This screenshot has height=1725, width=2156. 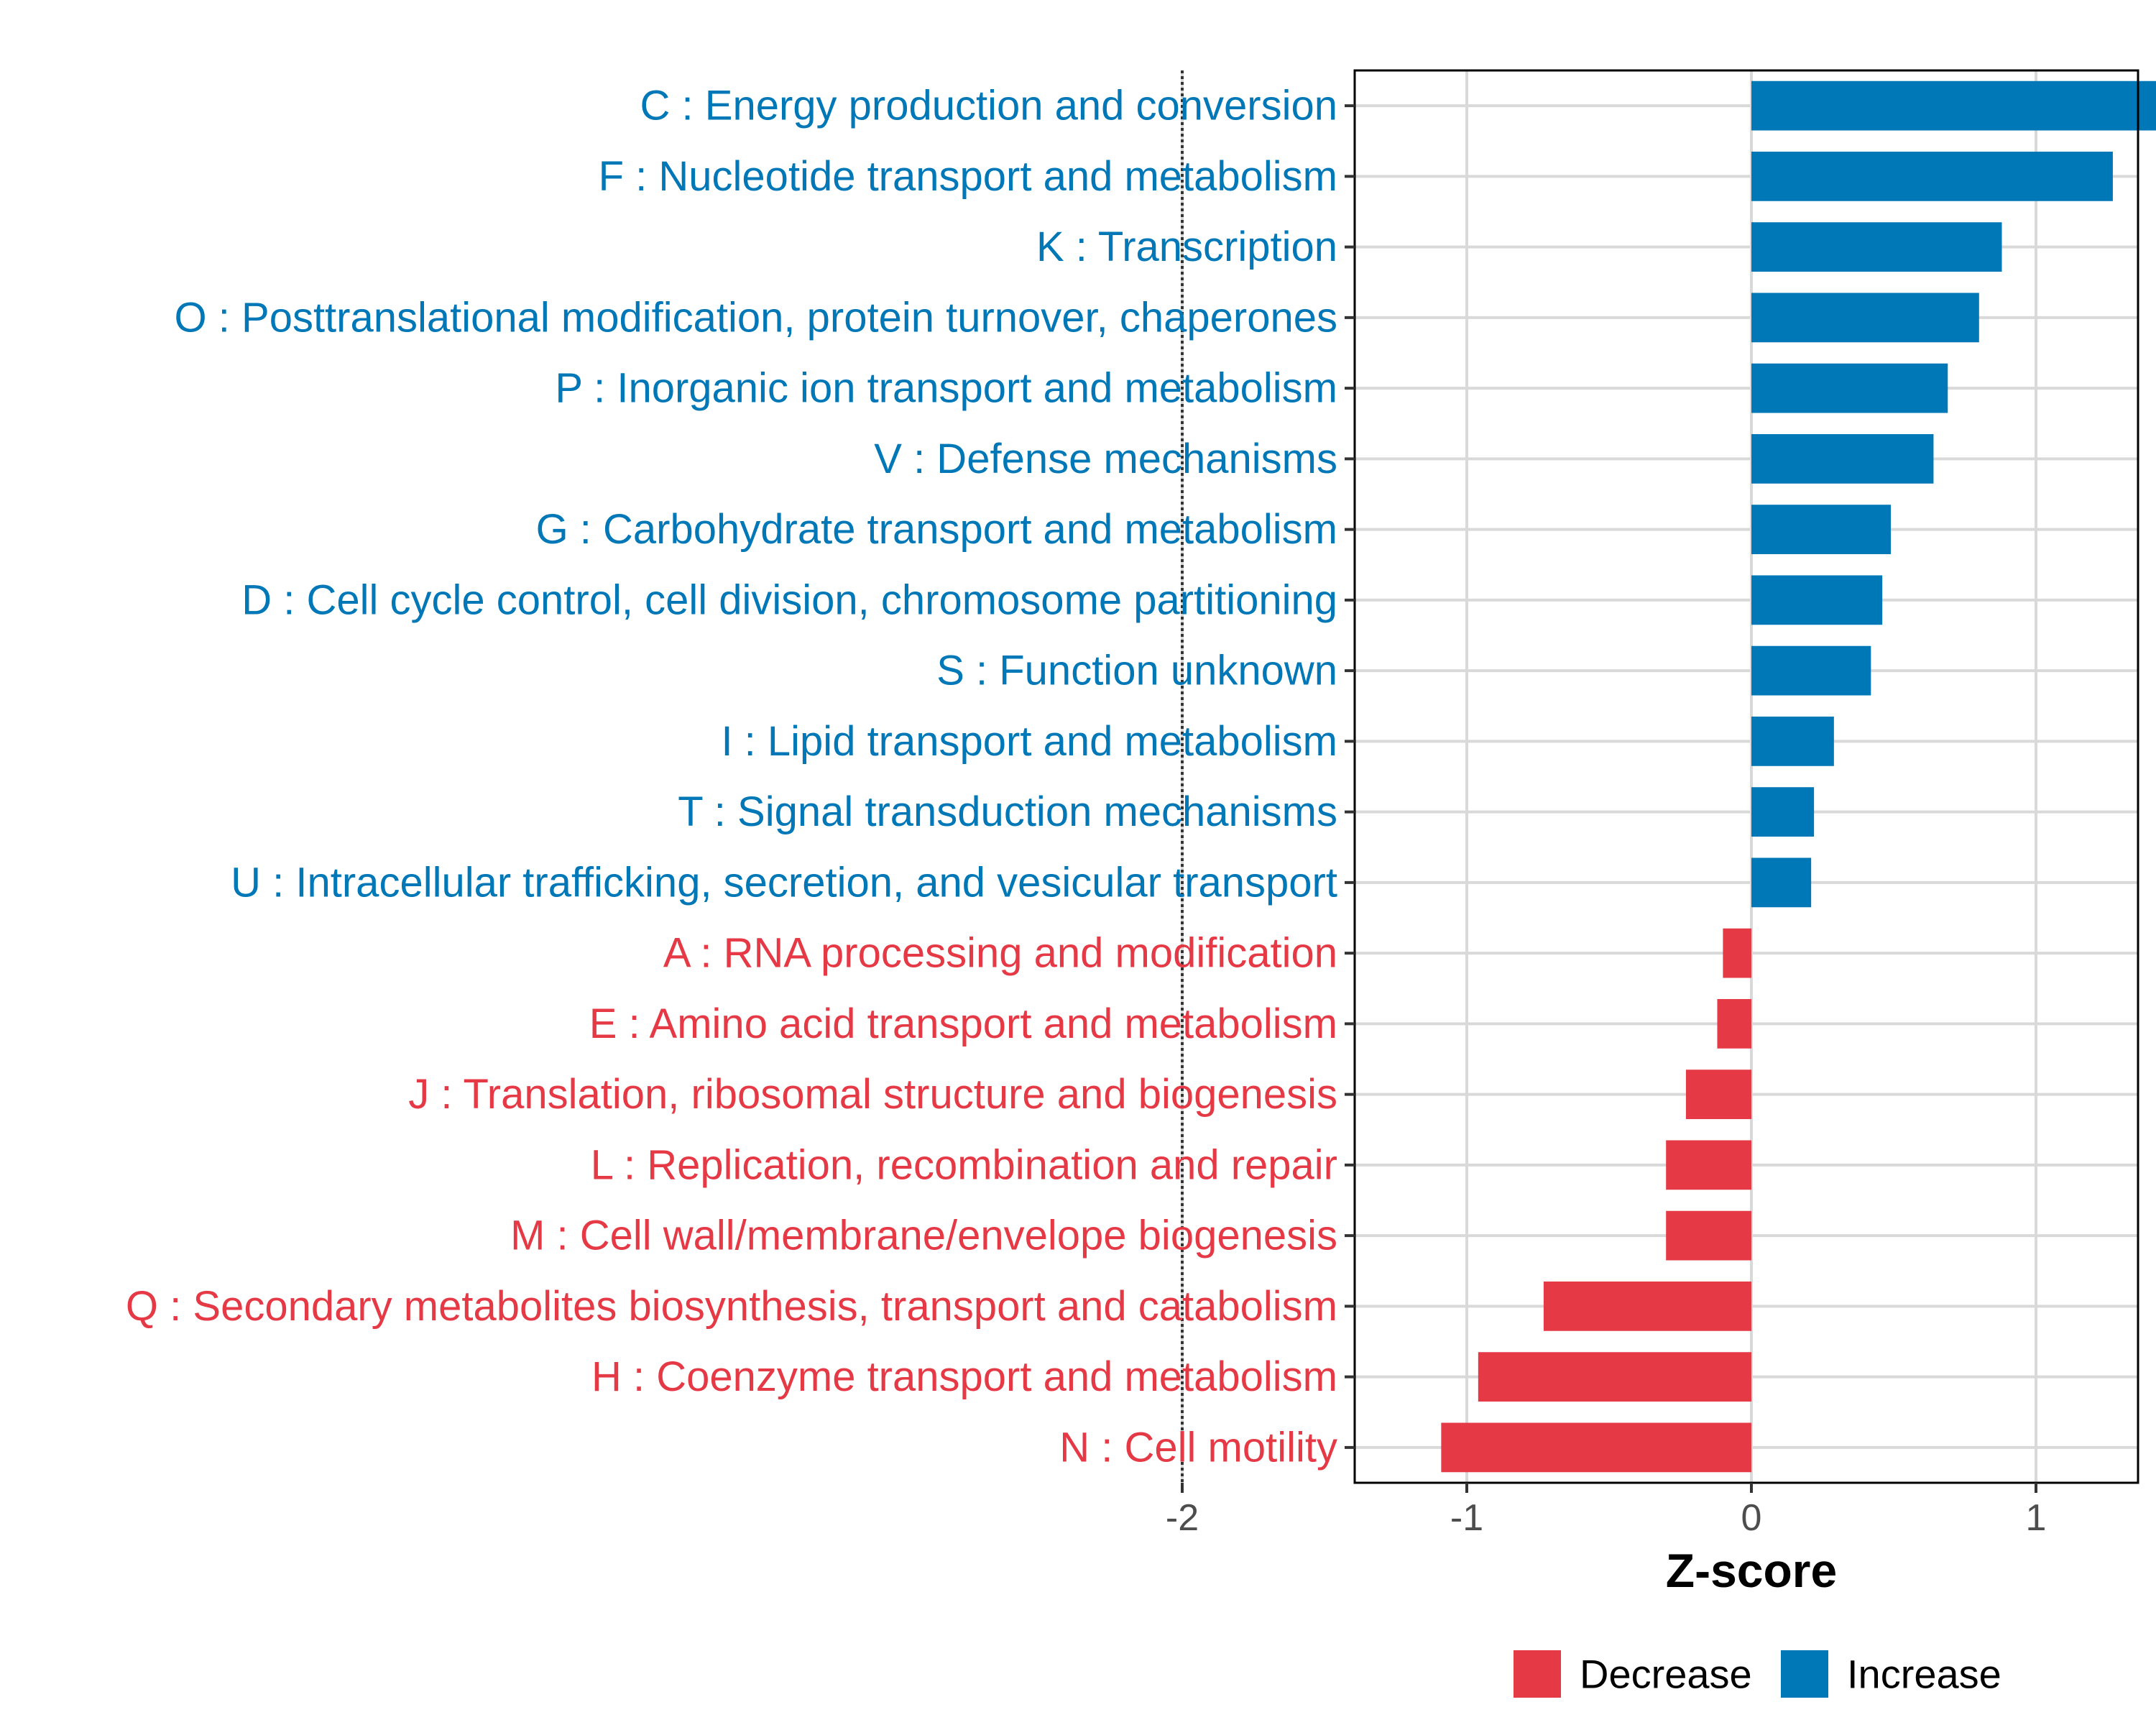 What do you see at coordinates (1758, 1674) in the screenshot?
I see `legend: Decrease Increase` at bounding box center [1758, 1674].